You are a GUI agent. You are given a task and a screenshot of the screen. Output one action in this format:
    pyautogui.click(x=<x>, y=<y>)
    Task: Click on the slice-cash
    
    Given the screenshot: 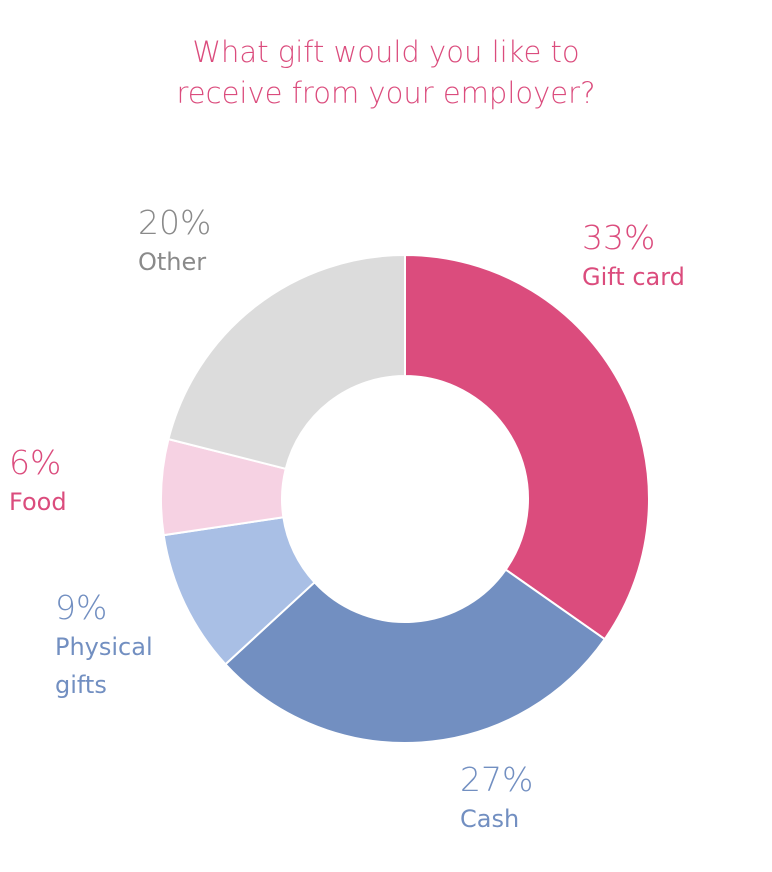 What is the action you would take?
    pyautogui.click(x=415, y=656)
    